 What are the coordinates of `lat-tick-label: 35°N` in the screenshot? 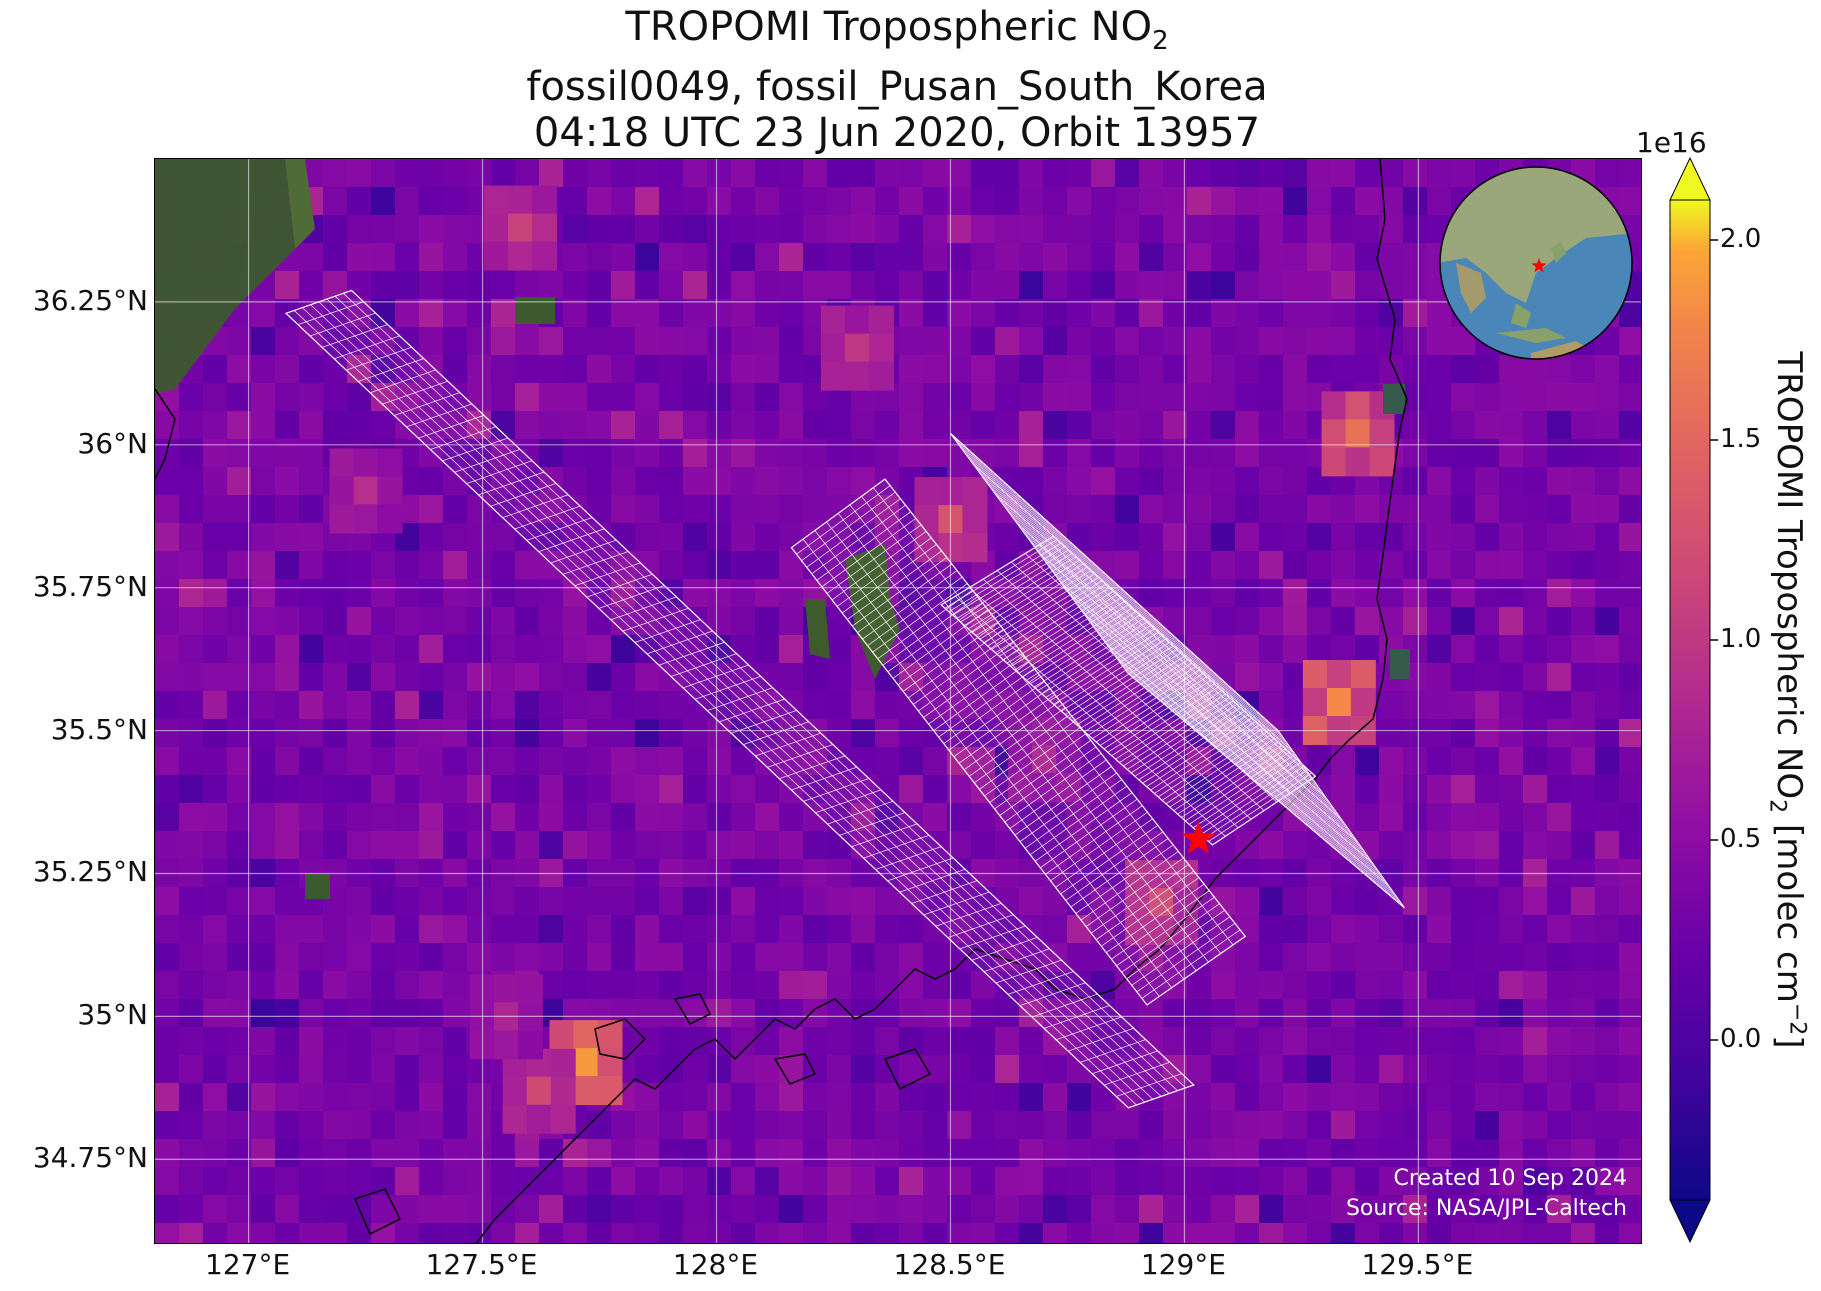 It's located at (112, 1015).